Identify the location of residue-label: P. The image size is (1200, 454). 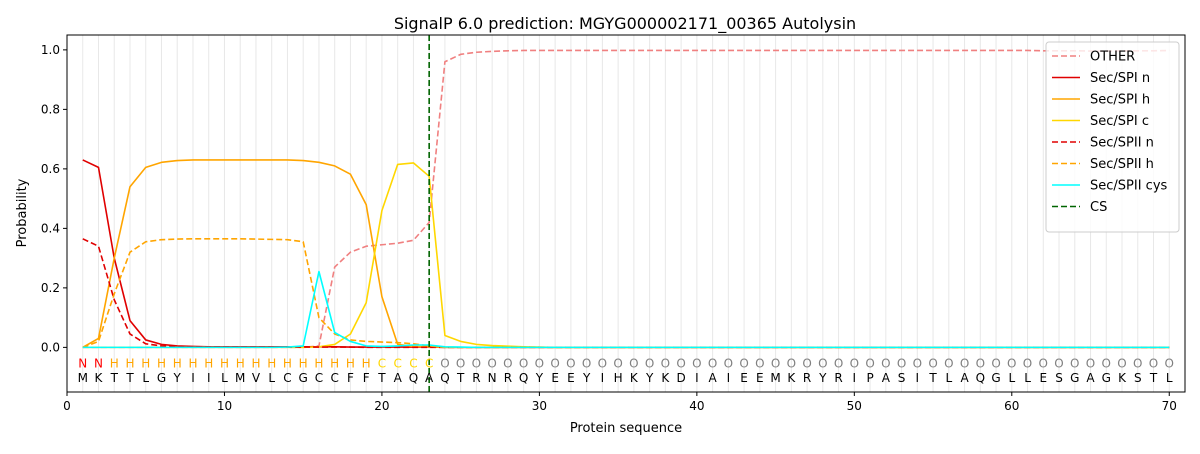
(869, 378).